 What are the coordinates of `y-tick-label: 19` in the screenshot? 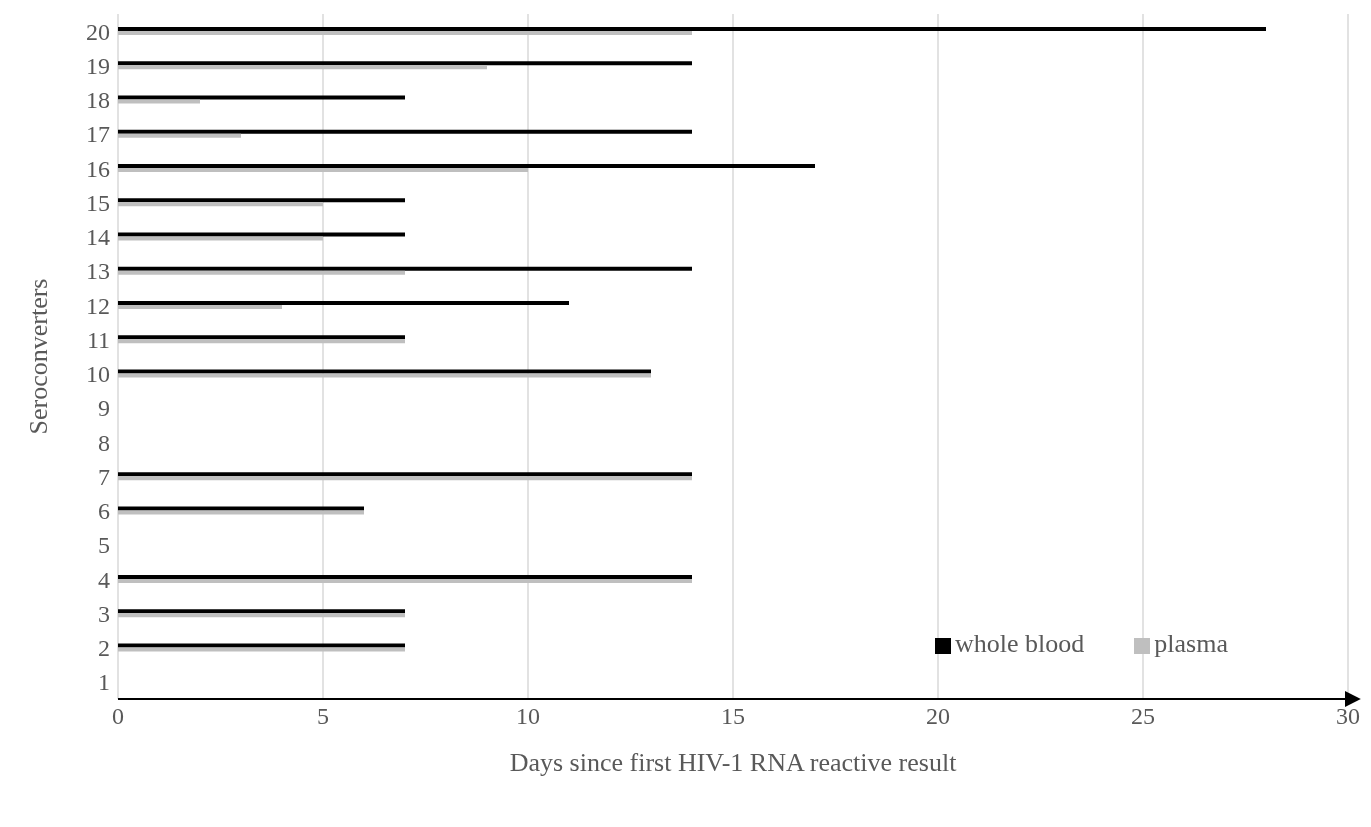 It's located at (98, 65).